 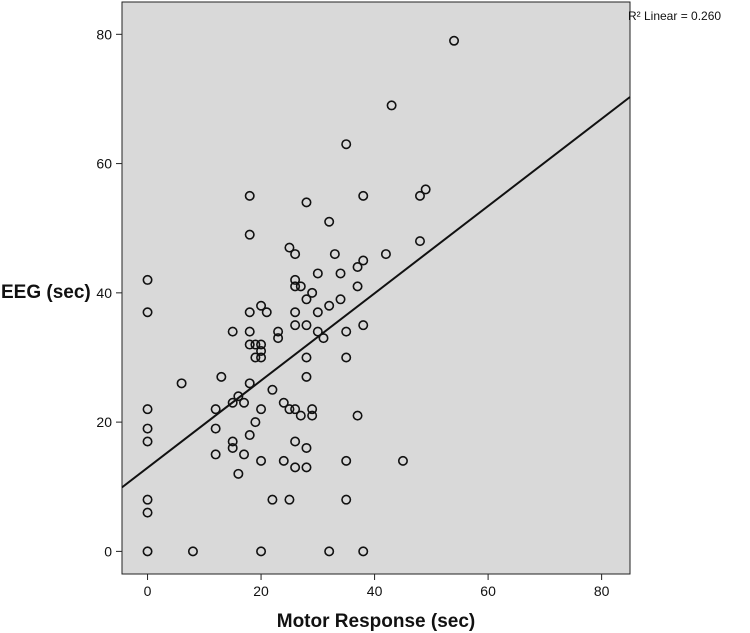 What do you see at coordinates (46, 292) in the screenshot?
I see `y-axis-title: EEG (sec)` at bounding box center [46, 292].